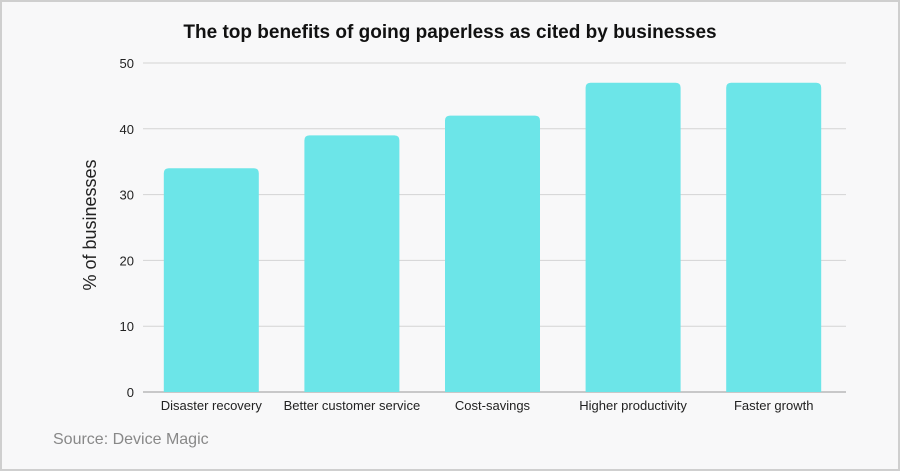  Describe the element at coordinates (773, 405) in the screenshot. I see `x-tick-label: Faster growth` at that location.